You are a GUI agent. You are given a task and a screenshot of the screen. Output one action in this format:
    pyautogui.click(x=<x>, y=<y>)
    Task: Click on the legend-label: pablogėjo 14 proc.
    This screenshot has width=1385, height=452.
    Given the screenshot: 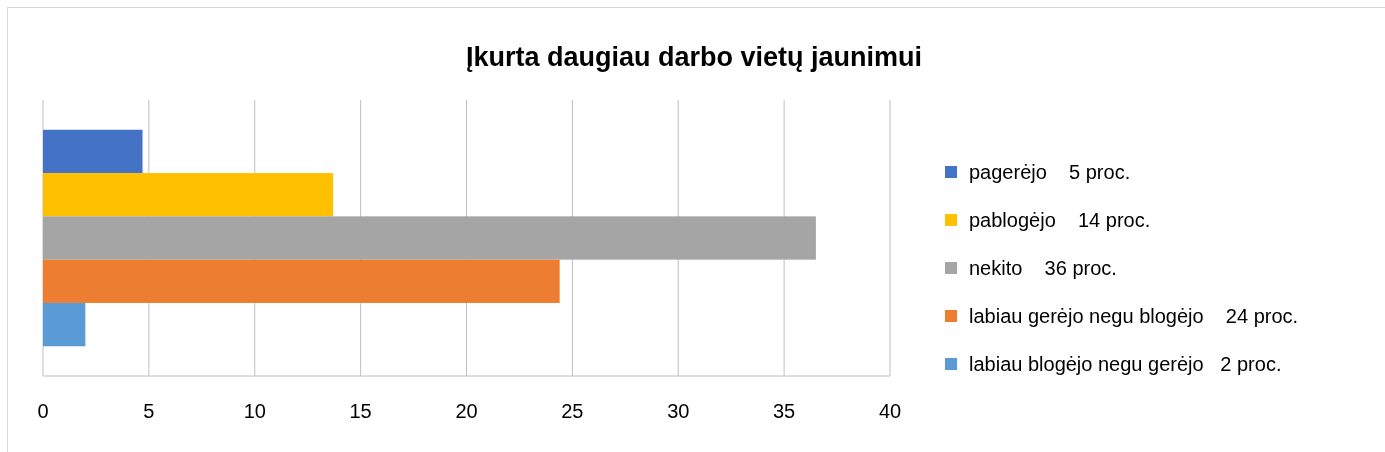 What is the action you would take?
    pyautogui.click(x=1060, y=220)
    